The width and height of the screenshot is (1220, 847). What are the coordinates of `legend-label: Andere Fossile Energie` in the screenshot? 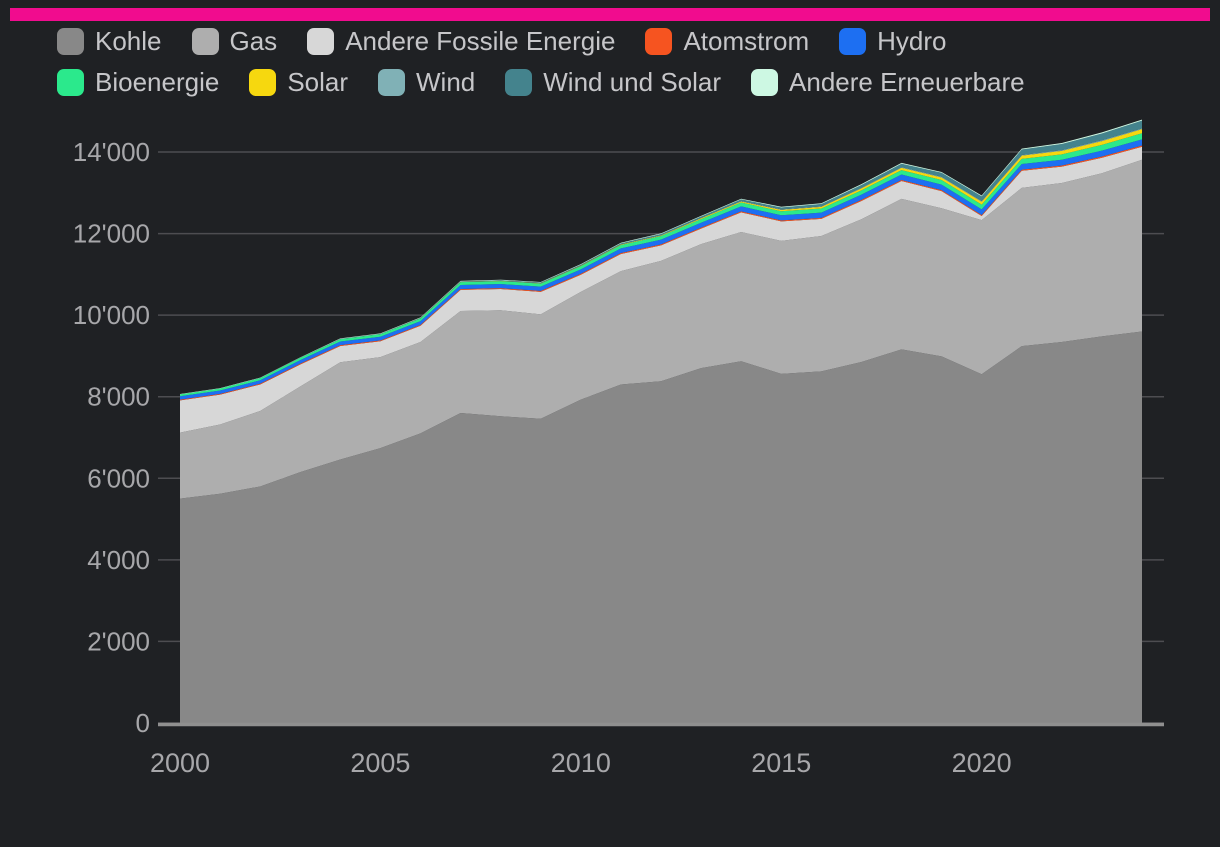 It's located at (480, 41).